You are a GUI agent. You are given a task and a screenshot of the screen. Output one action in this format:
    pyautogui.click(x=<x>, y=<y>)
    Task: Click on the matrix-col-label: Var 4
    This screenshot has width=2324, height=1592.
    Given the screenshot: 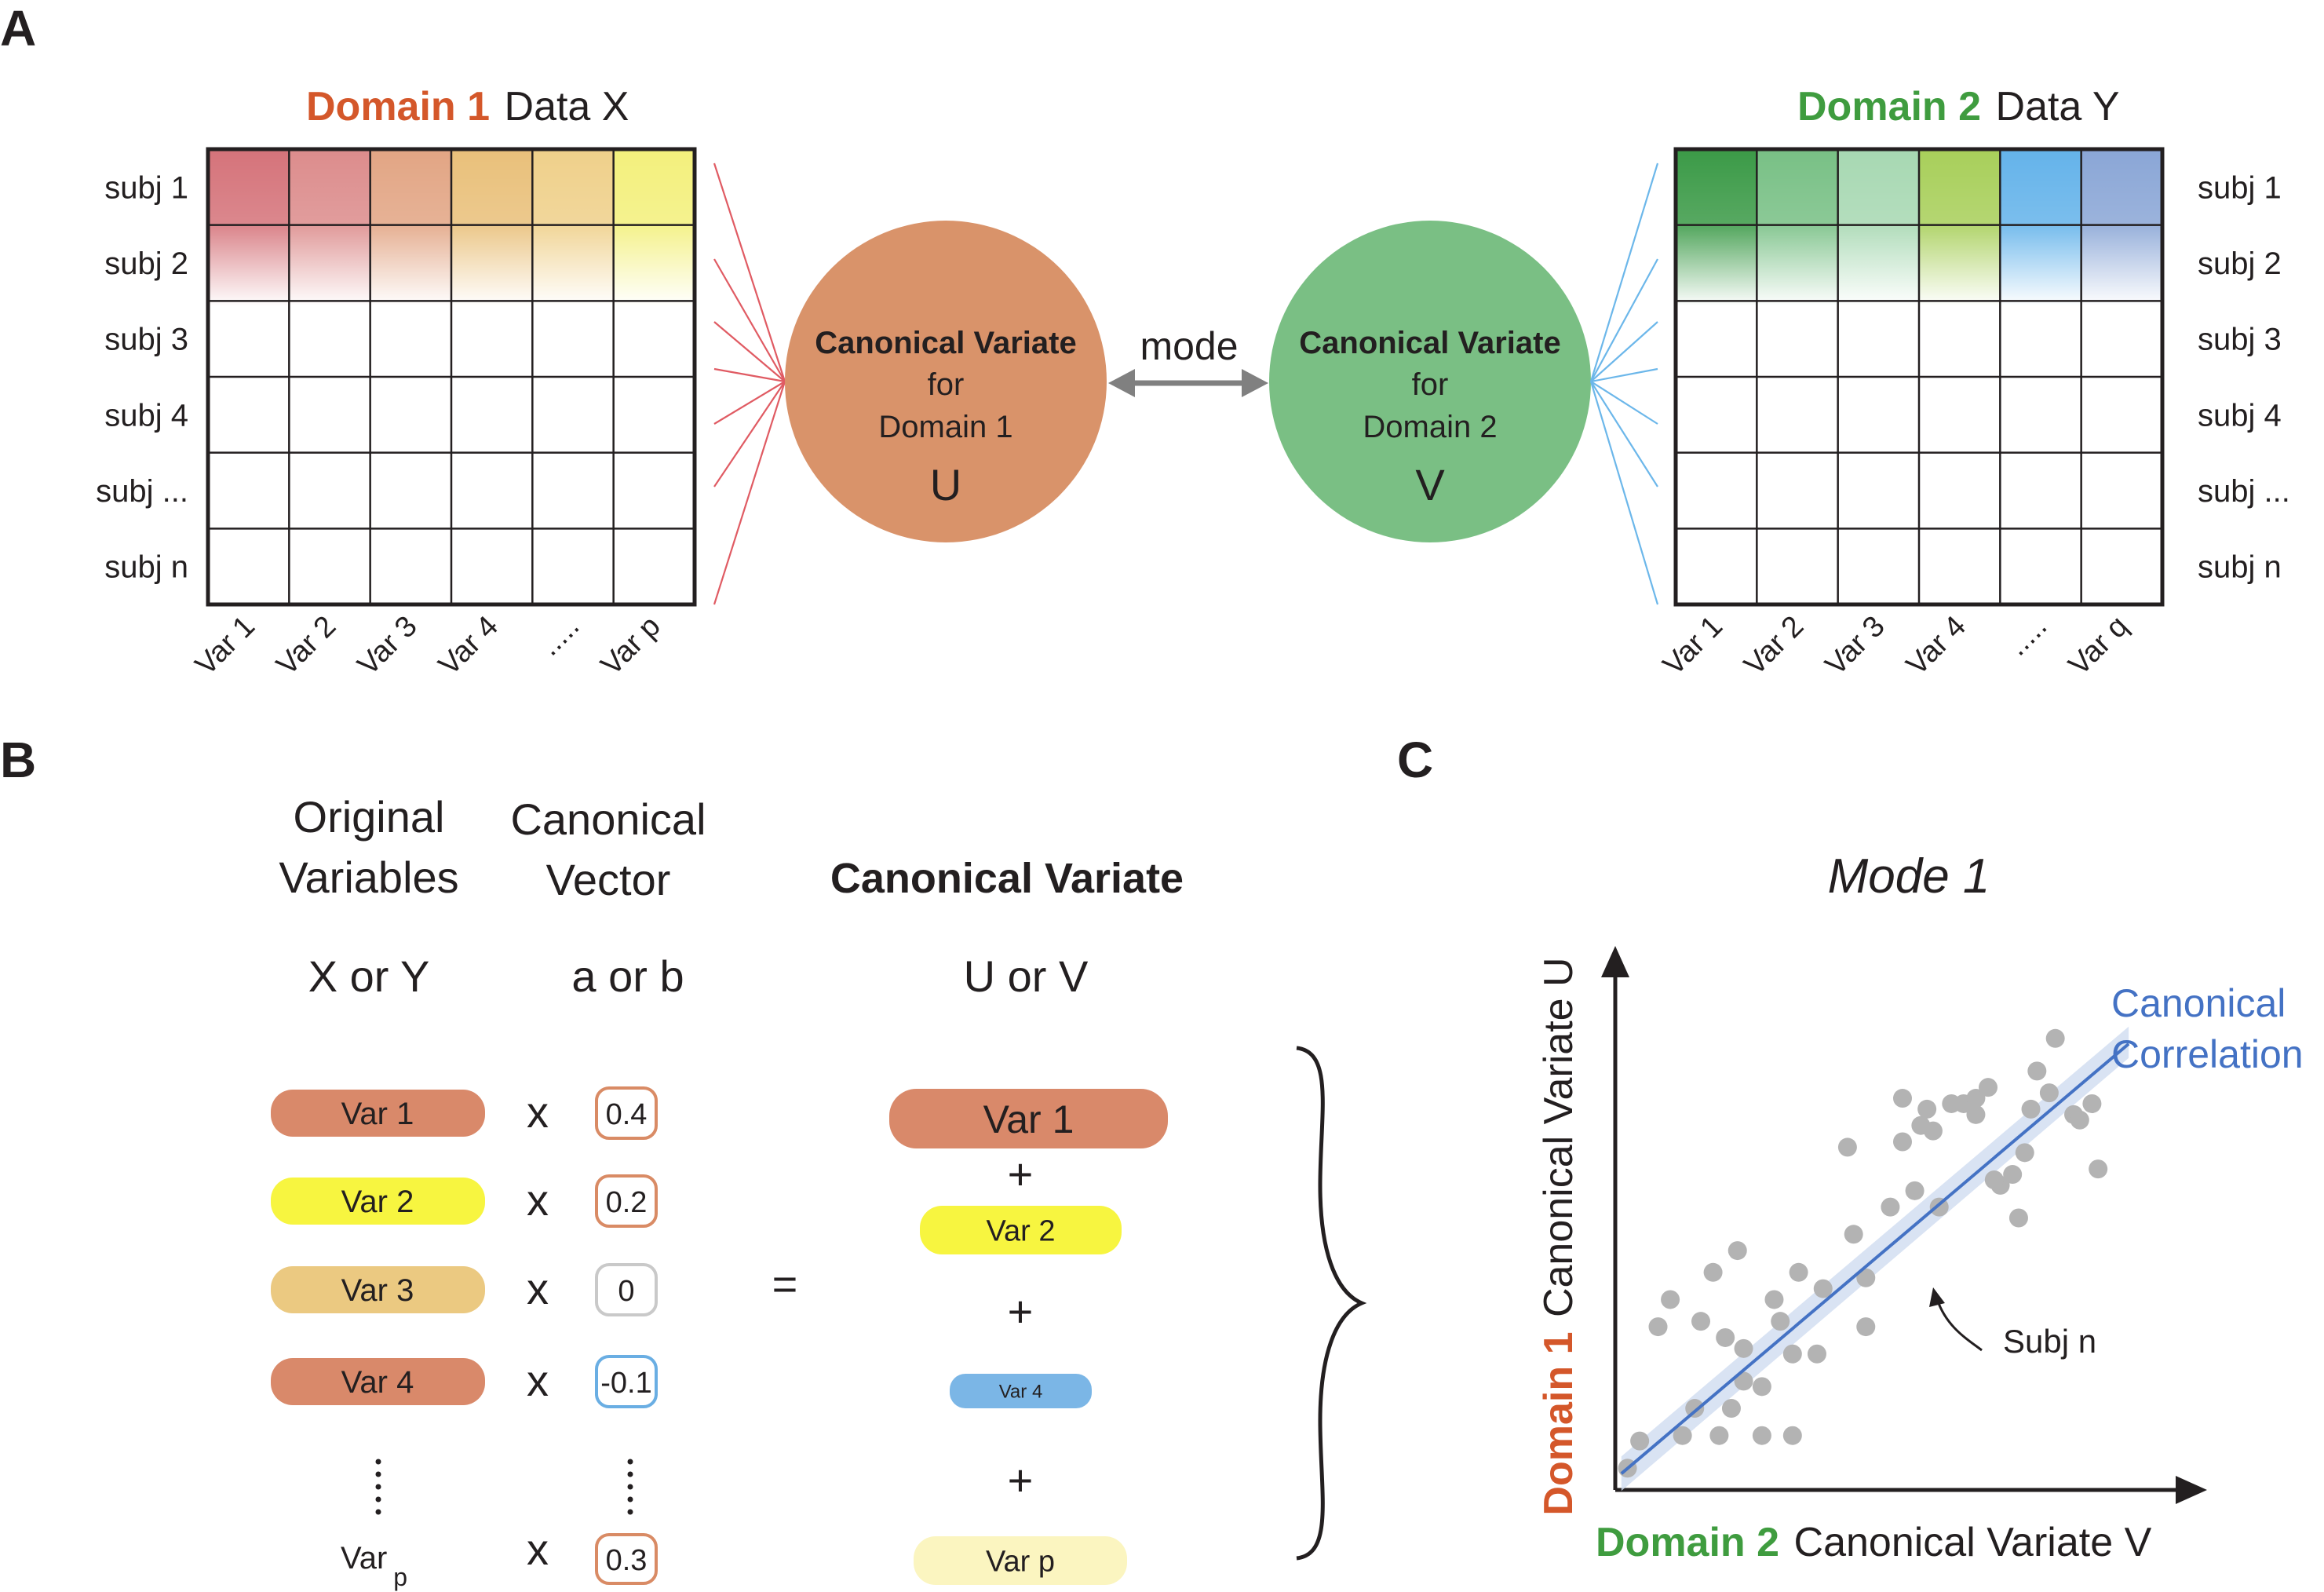 What is the action you would take?
    pyautogui.click(x=468, y=646)
    